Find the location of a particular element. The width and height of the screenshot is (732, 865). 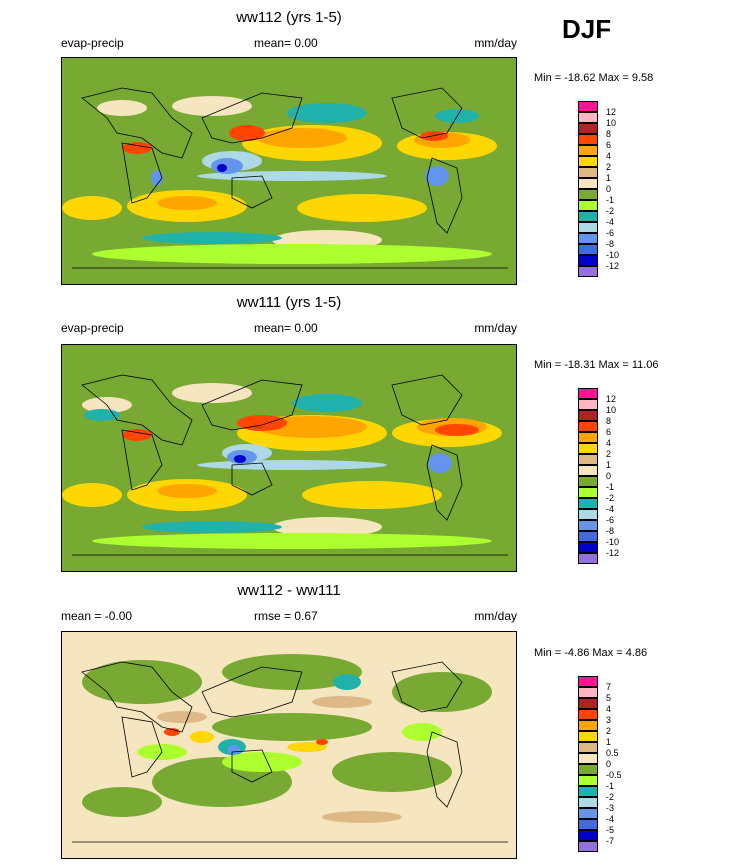

minmax-label: Min = -18.62 Max = 9.58 is located at coordinates (594, 78).